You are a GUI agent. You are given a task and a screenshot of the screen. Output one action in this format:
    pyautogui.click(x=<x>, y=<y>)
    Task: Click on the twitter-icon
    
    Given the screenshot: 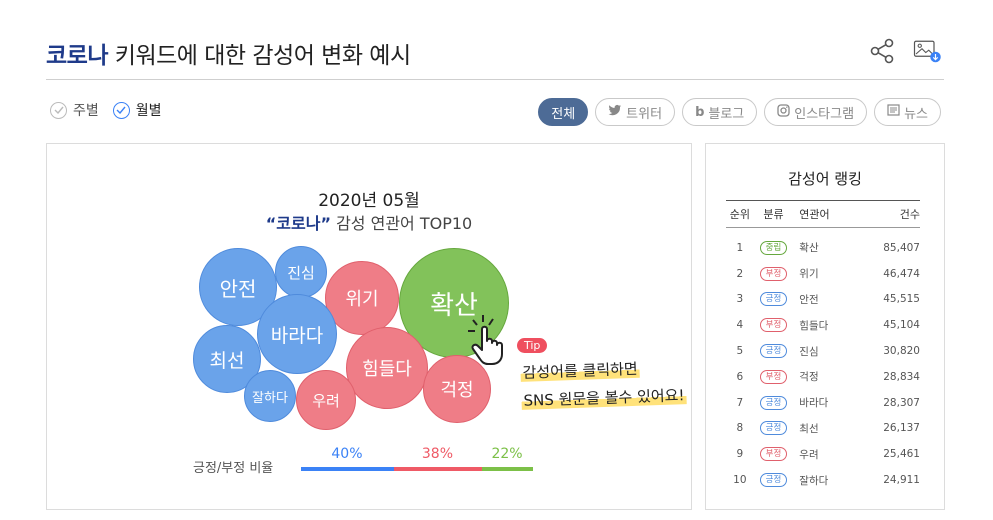 What is the action you would take?
    pyautogui.click(x=615, y=112)
    